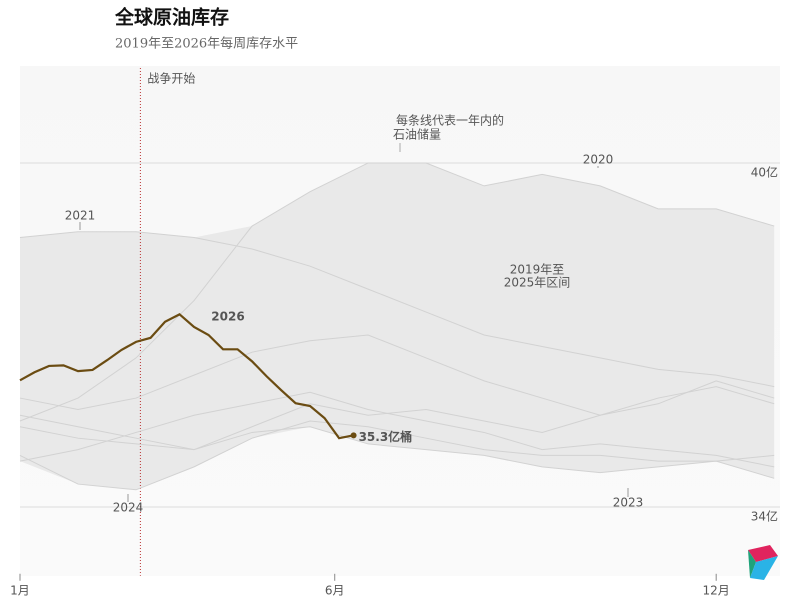  What do you see at coordinates (537, 283) in the screenshot?
I see `annotation: 2025年区间` at bounding box center [537, 283].